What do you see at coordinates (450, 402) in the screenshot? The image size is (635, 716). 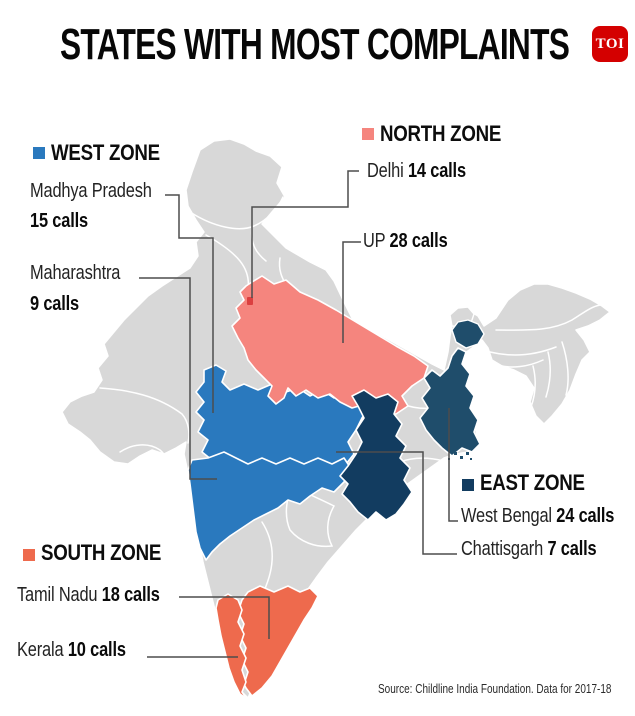 I see `state-west-bengal` at bounding box center [450, 402].